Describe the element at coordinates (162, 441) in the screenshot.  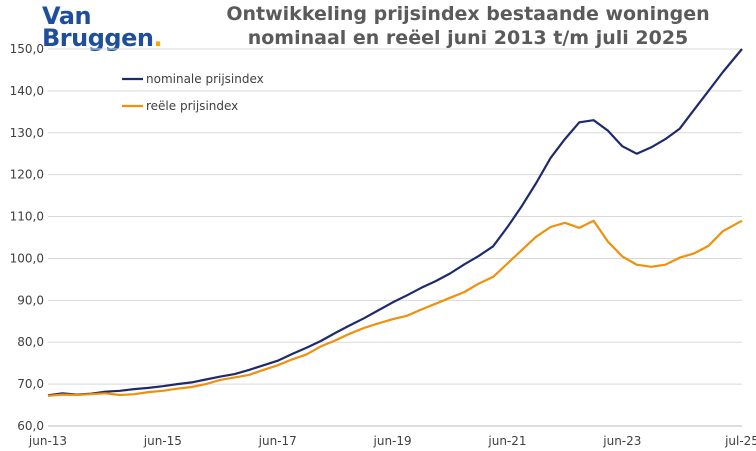
I see `x-tick-label: jun-15` at that location.